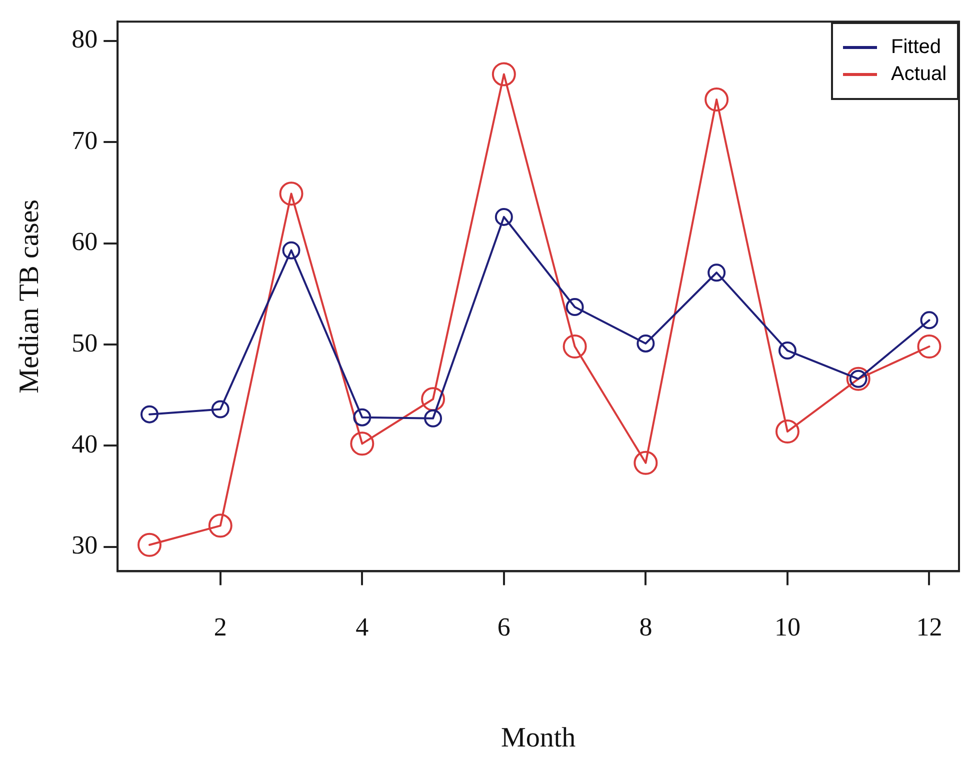  I want to click on x-tick-label: 2, so click(220, 627).